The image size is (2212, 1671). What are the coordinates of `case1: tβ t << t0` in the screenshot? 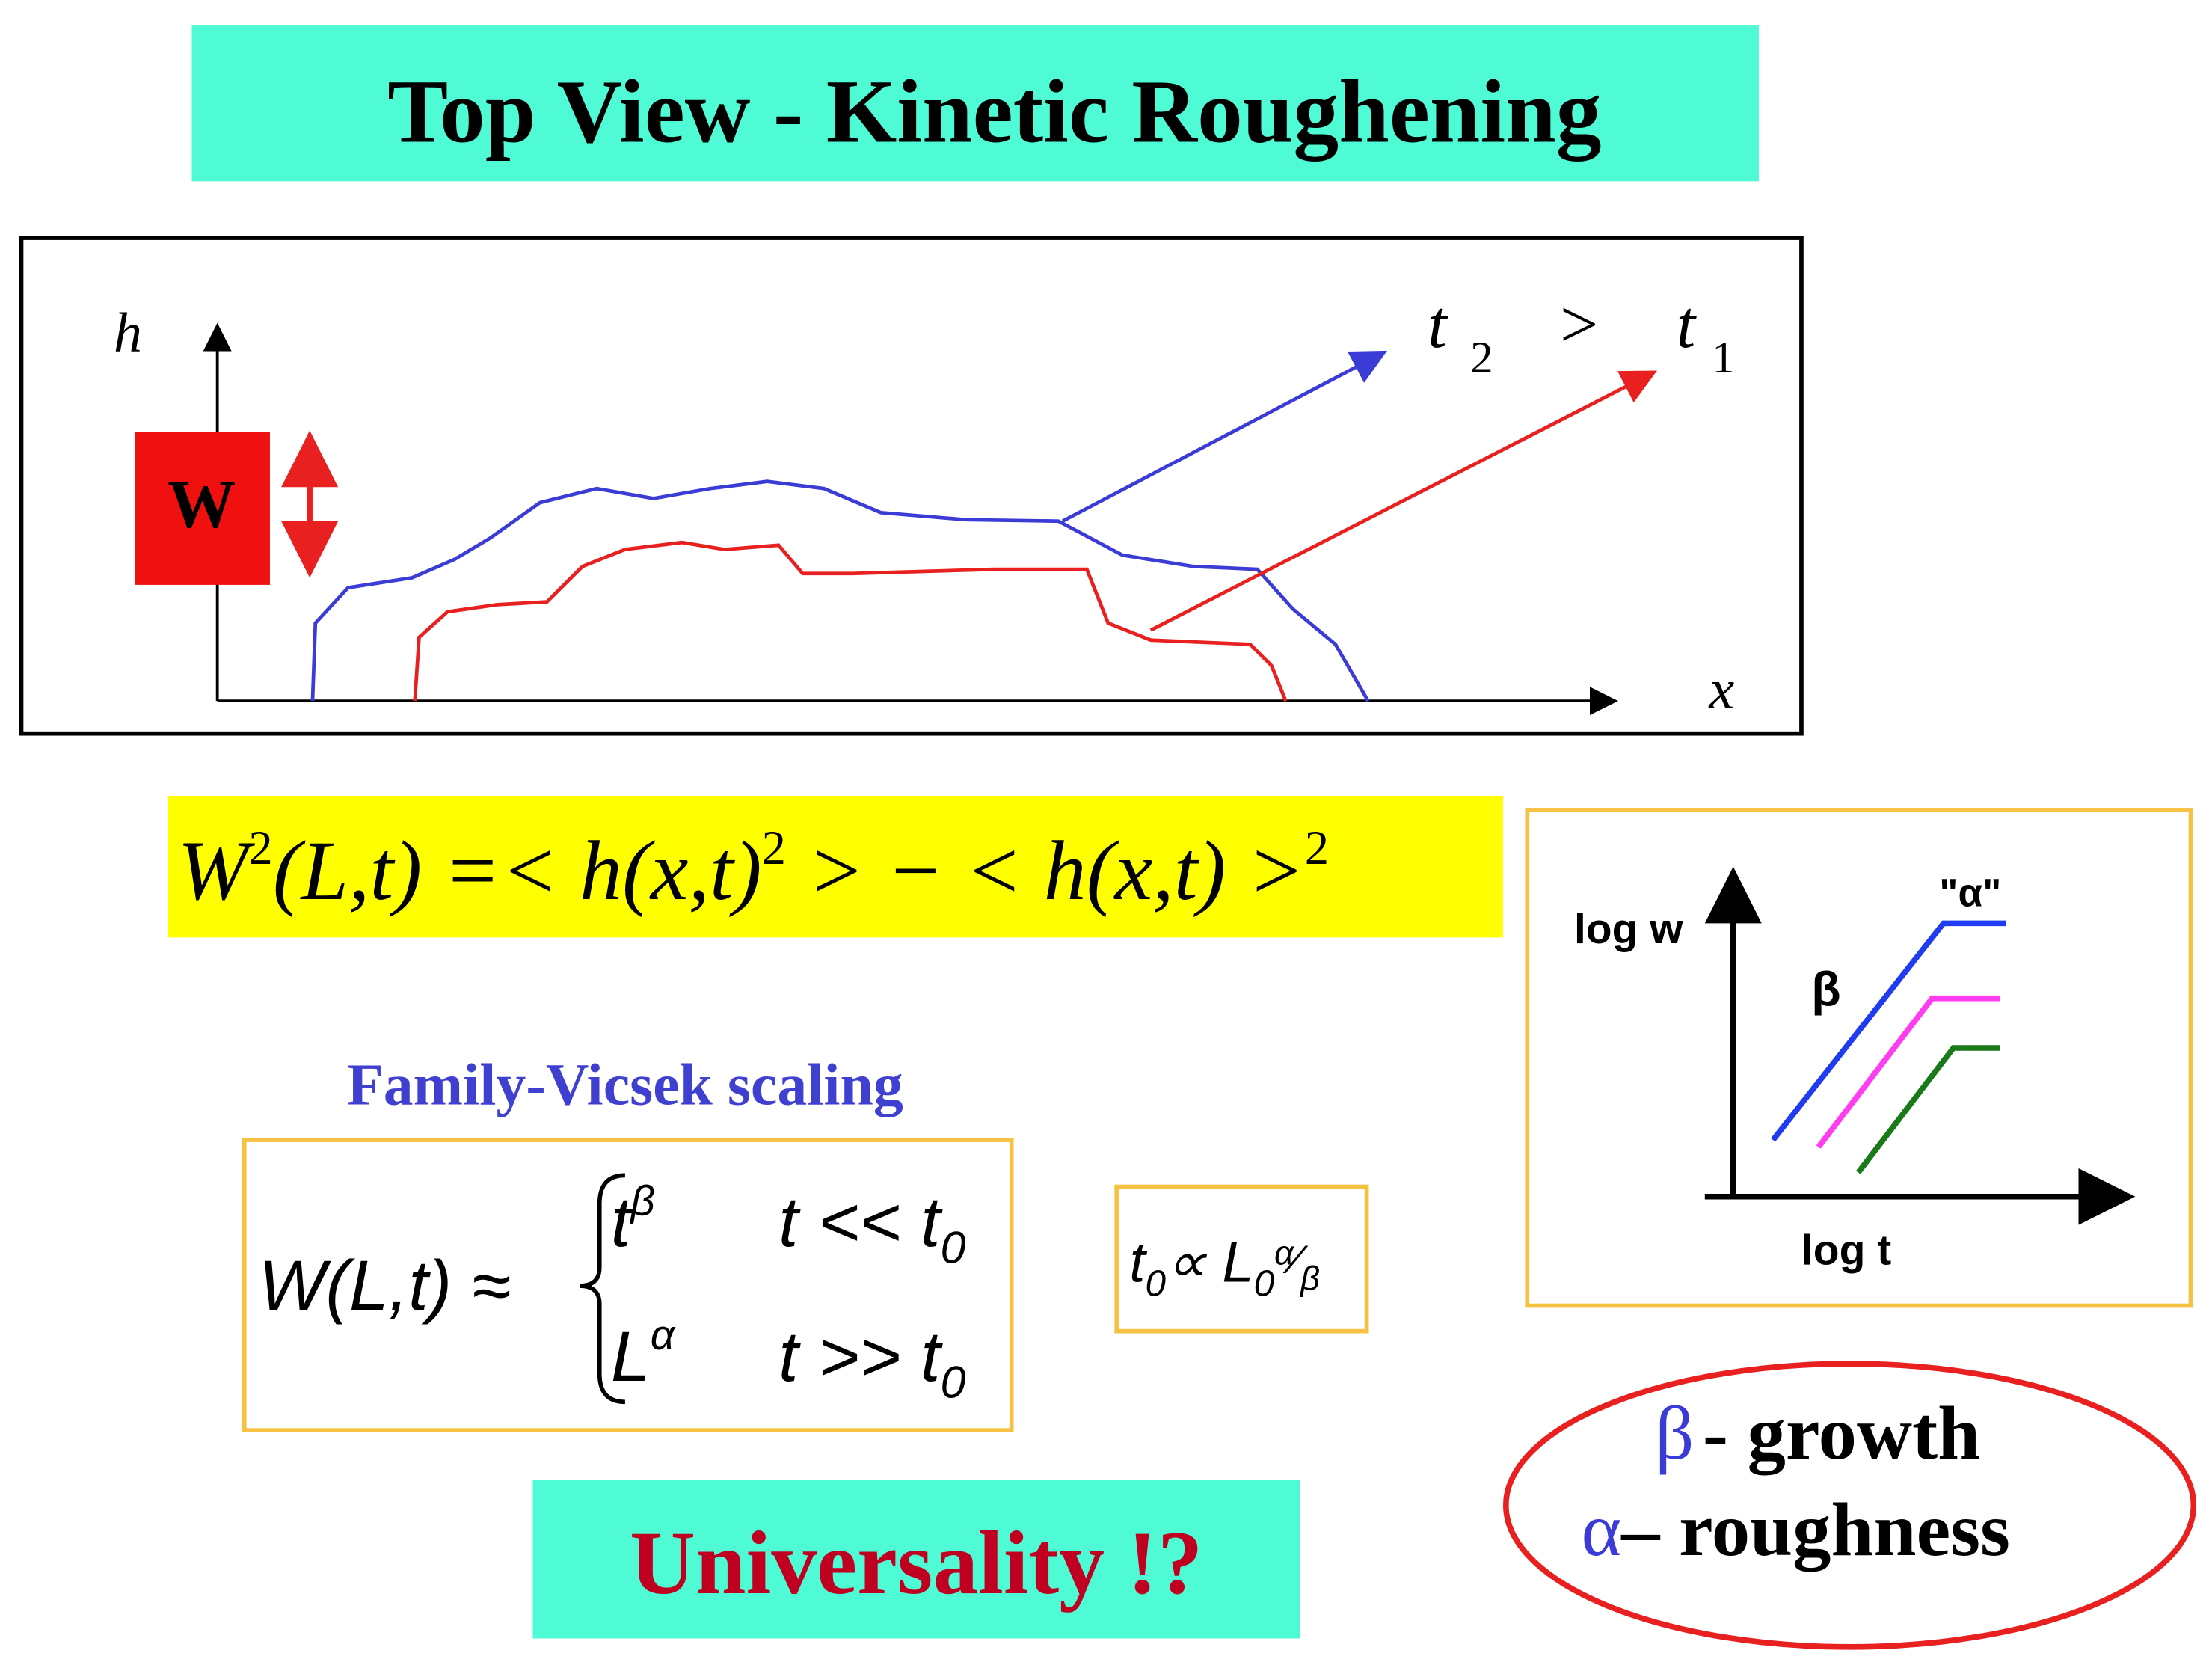 It's located at (789, 1224).